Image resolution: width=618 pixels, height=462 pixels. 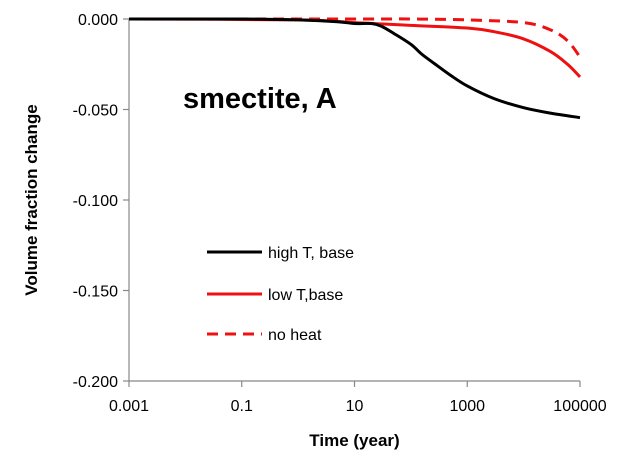 I want to click on legend: high T, base low T,base no heat, so click(x=280, y=294).